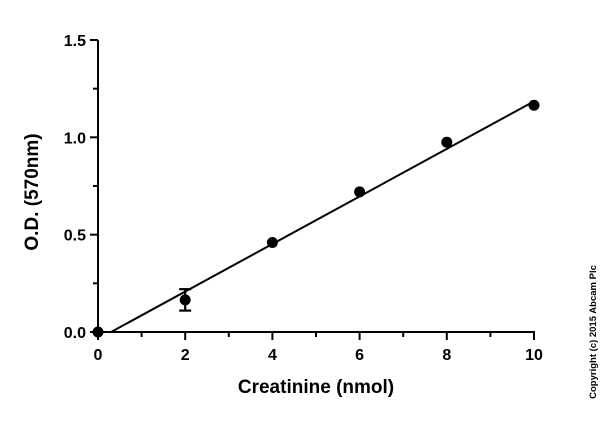 The width and height of the screenshot is (600, 421). I want to click on x-tick-label: 8, so click(446, 355).